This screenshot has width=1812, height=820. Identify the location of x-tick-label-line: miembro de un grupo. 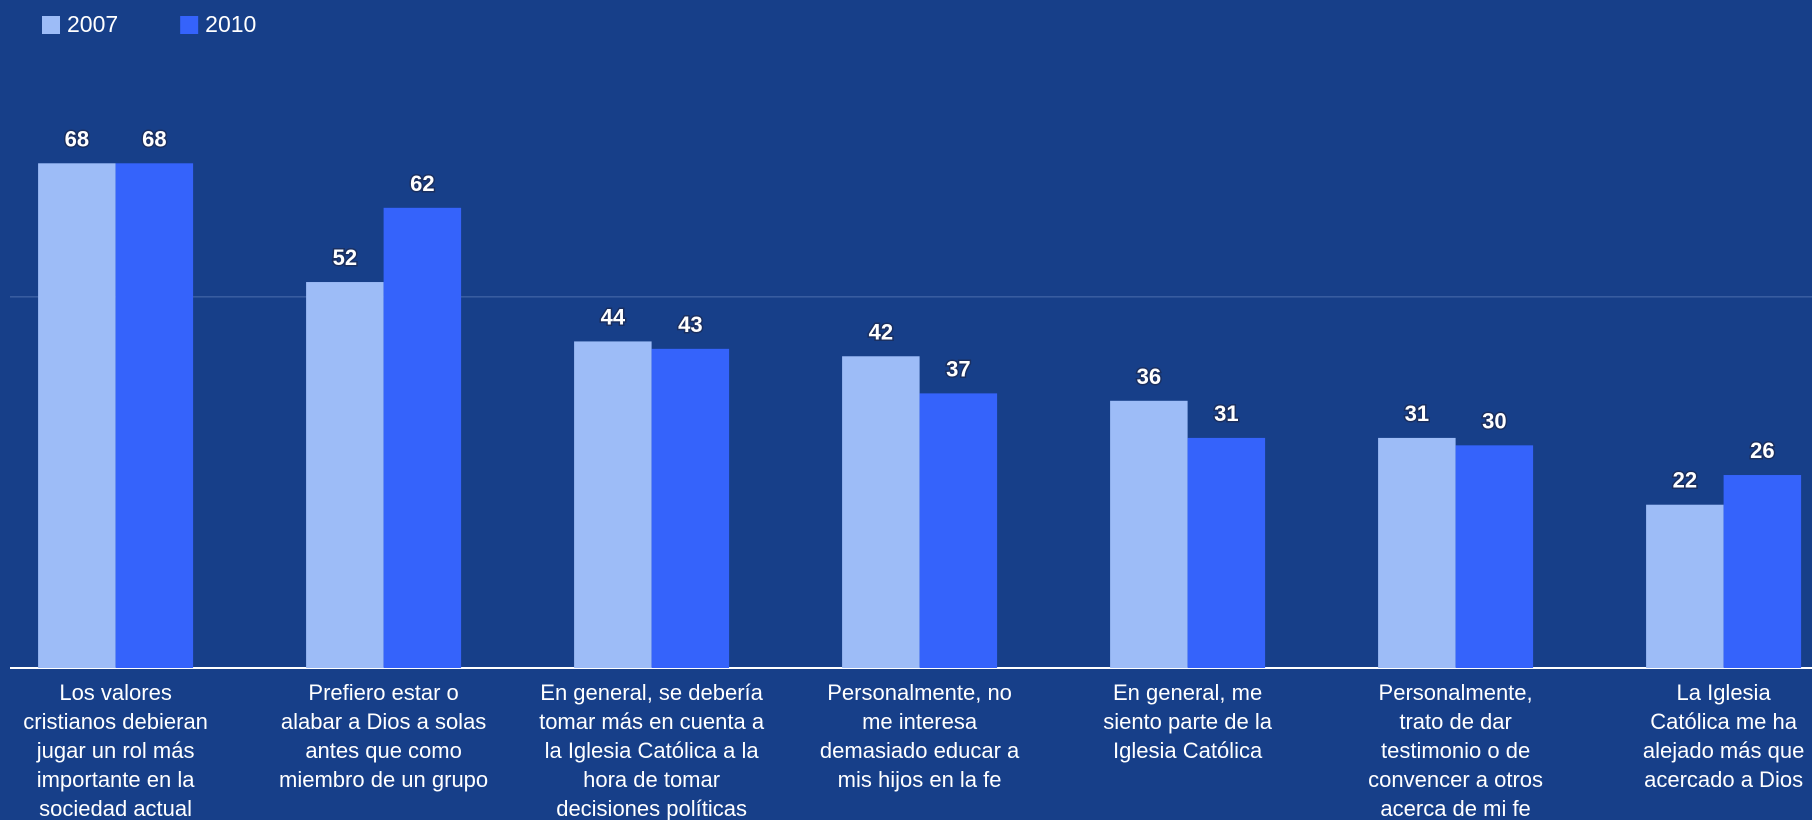
(383, 779).